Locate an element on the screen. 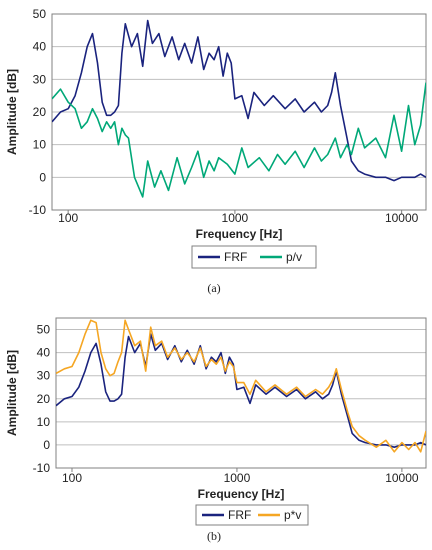 The height and width of the screenshot is (550, 432). legend-label: p/v is located at coordinates (294, 257).